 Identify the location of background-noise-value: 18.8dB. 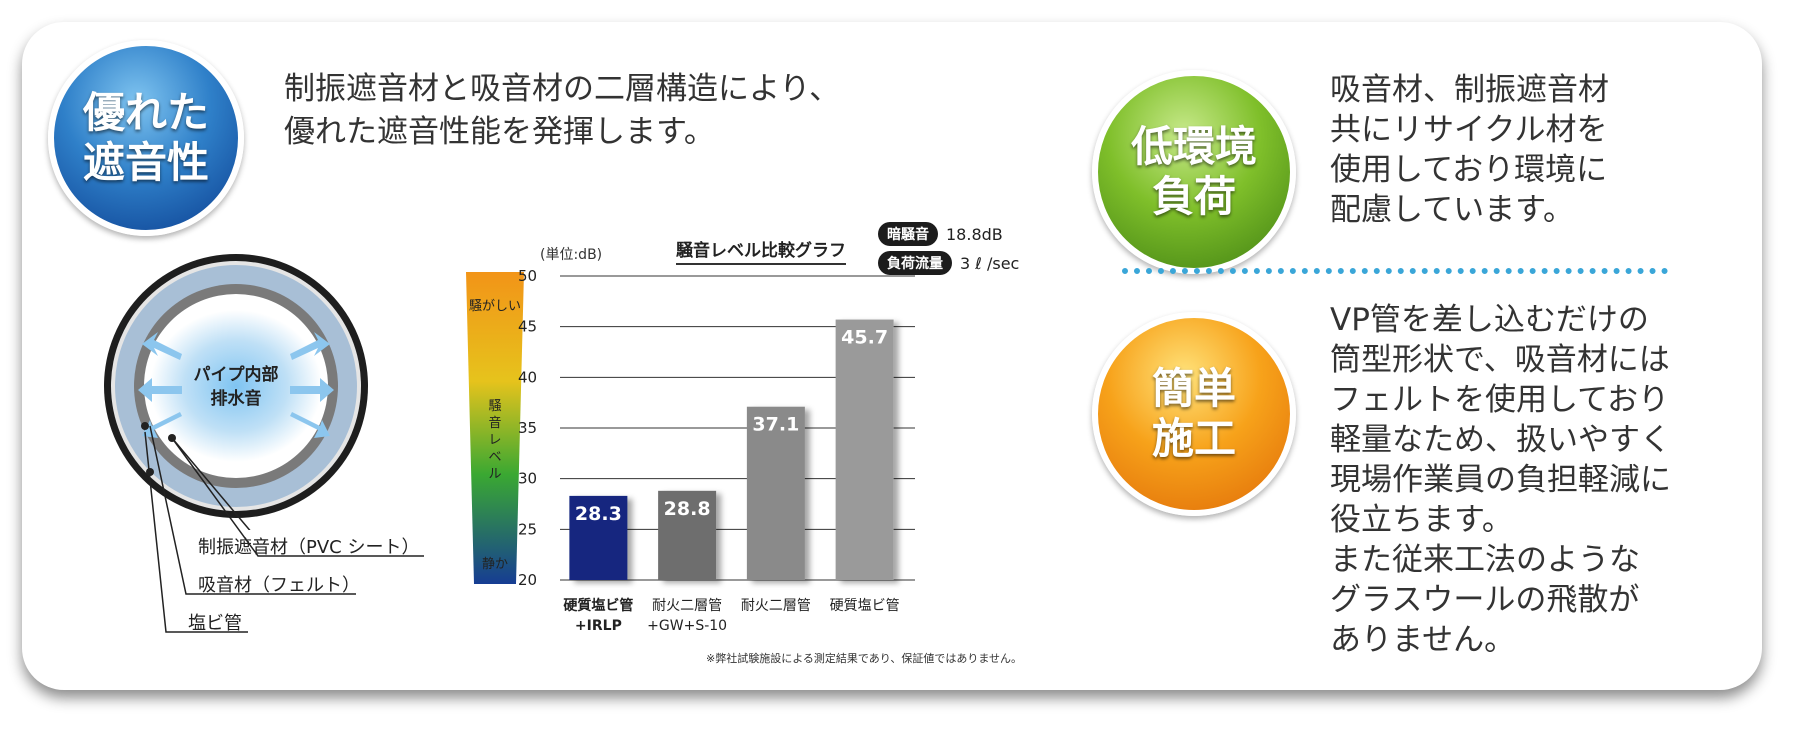
(974, 234).